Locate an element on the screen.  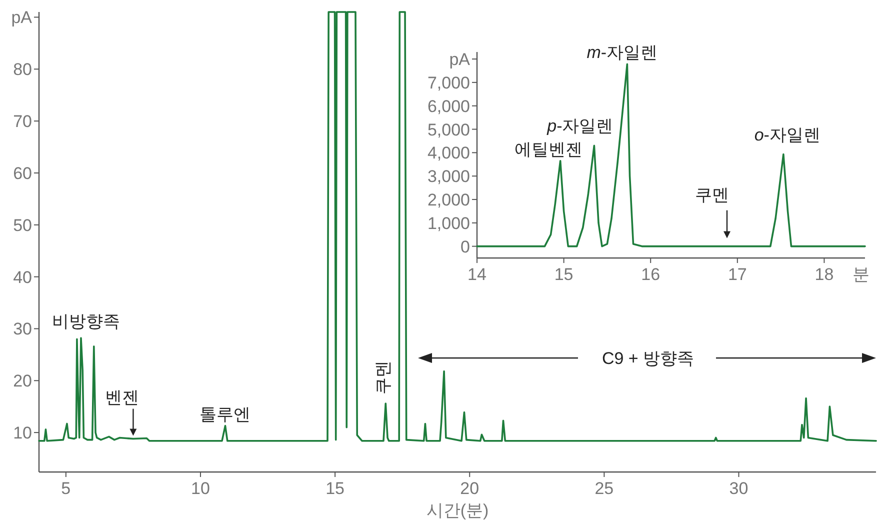
x-axis-title: 분 is located at coordinates (861, 274).